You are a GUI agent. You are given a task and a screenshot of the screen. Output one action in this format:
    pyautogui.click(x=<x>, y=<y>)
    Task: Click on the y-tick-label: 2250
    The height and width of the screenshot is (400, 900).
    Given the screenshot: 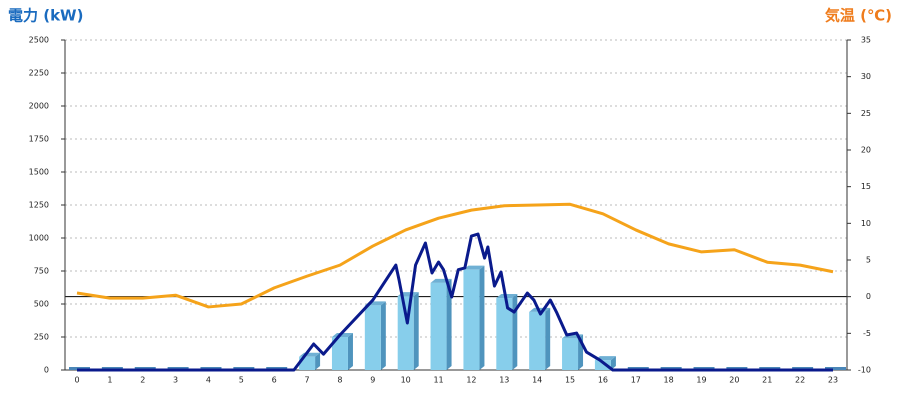 What is the action you would take?
    pyautogui.click(x=39, y=73)
    